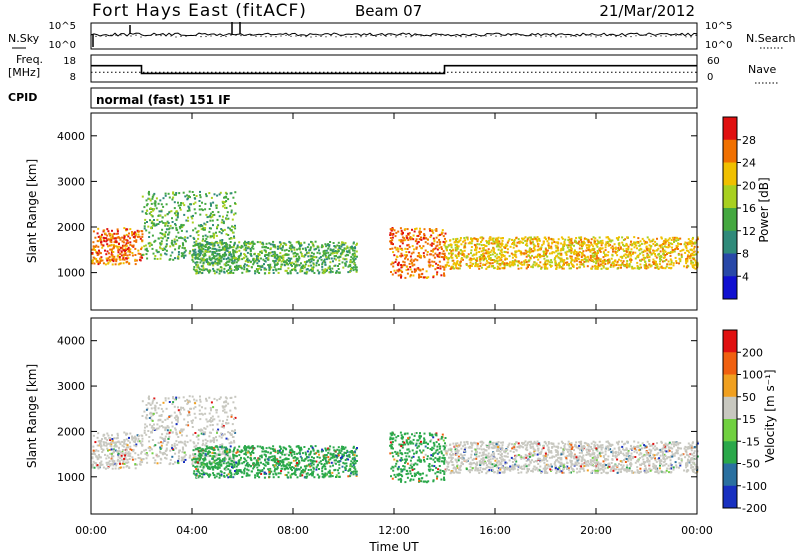 The height and width of the screenshot is (554, 800). I want to click on power-ytick-label: 2000, so click(71, 227).